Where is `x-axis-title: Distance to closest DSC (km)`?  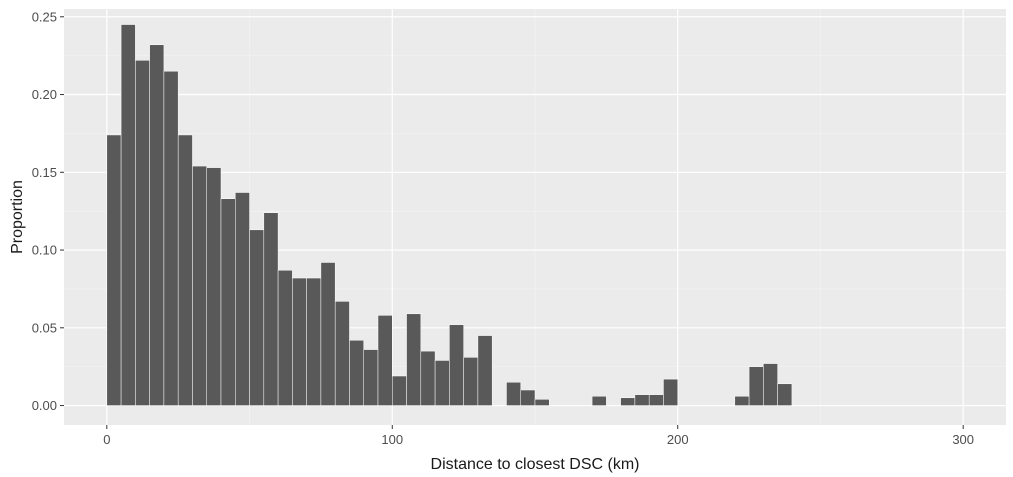 x-axis-title: Distance to closest DSC (km) is located at coordinates (535, 464).